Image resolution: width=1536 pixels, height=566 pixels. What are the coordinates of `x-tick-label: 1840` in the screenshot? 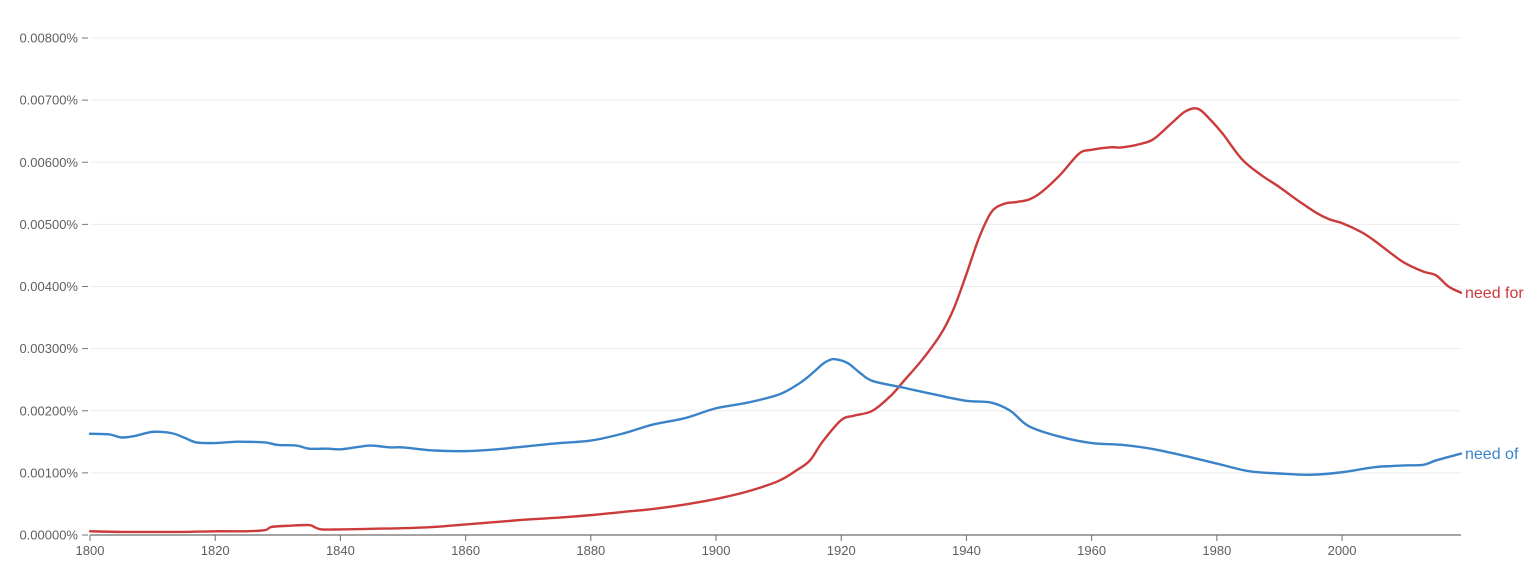 It's located at (340, 550).